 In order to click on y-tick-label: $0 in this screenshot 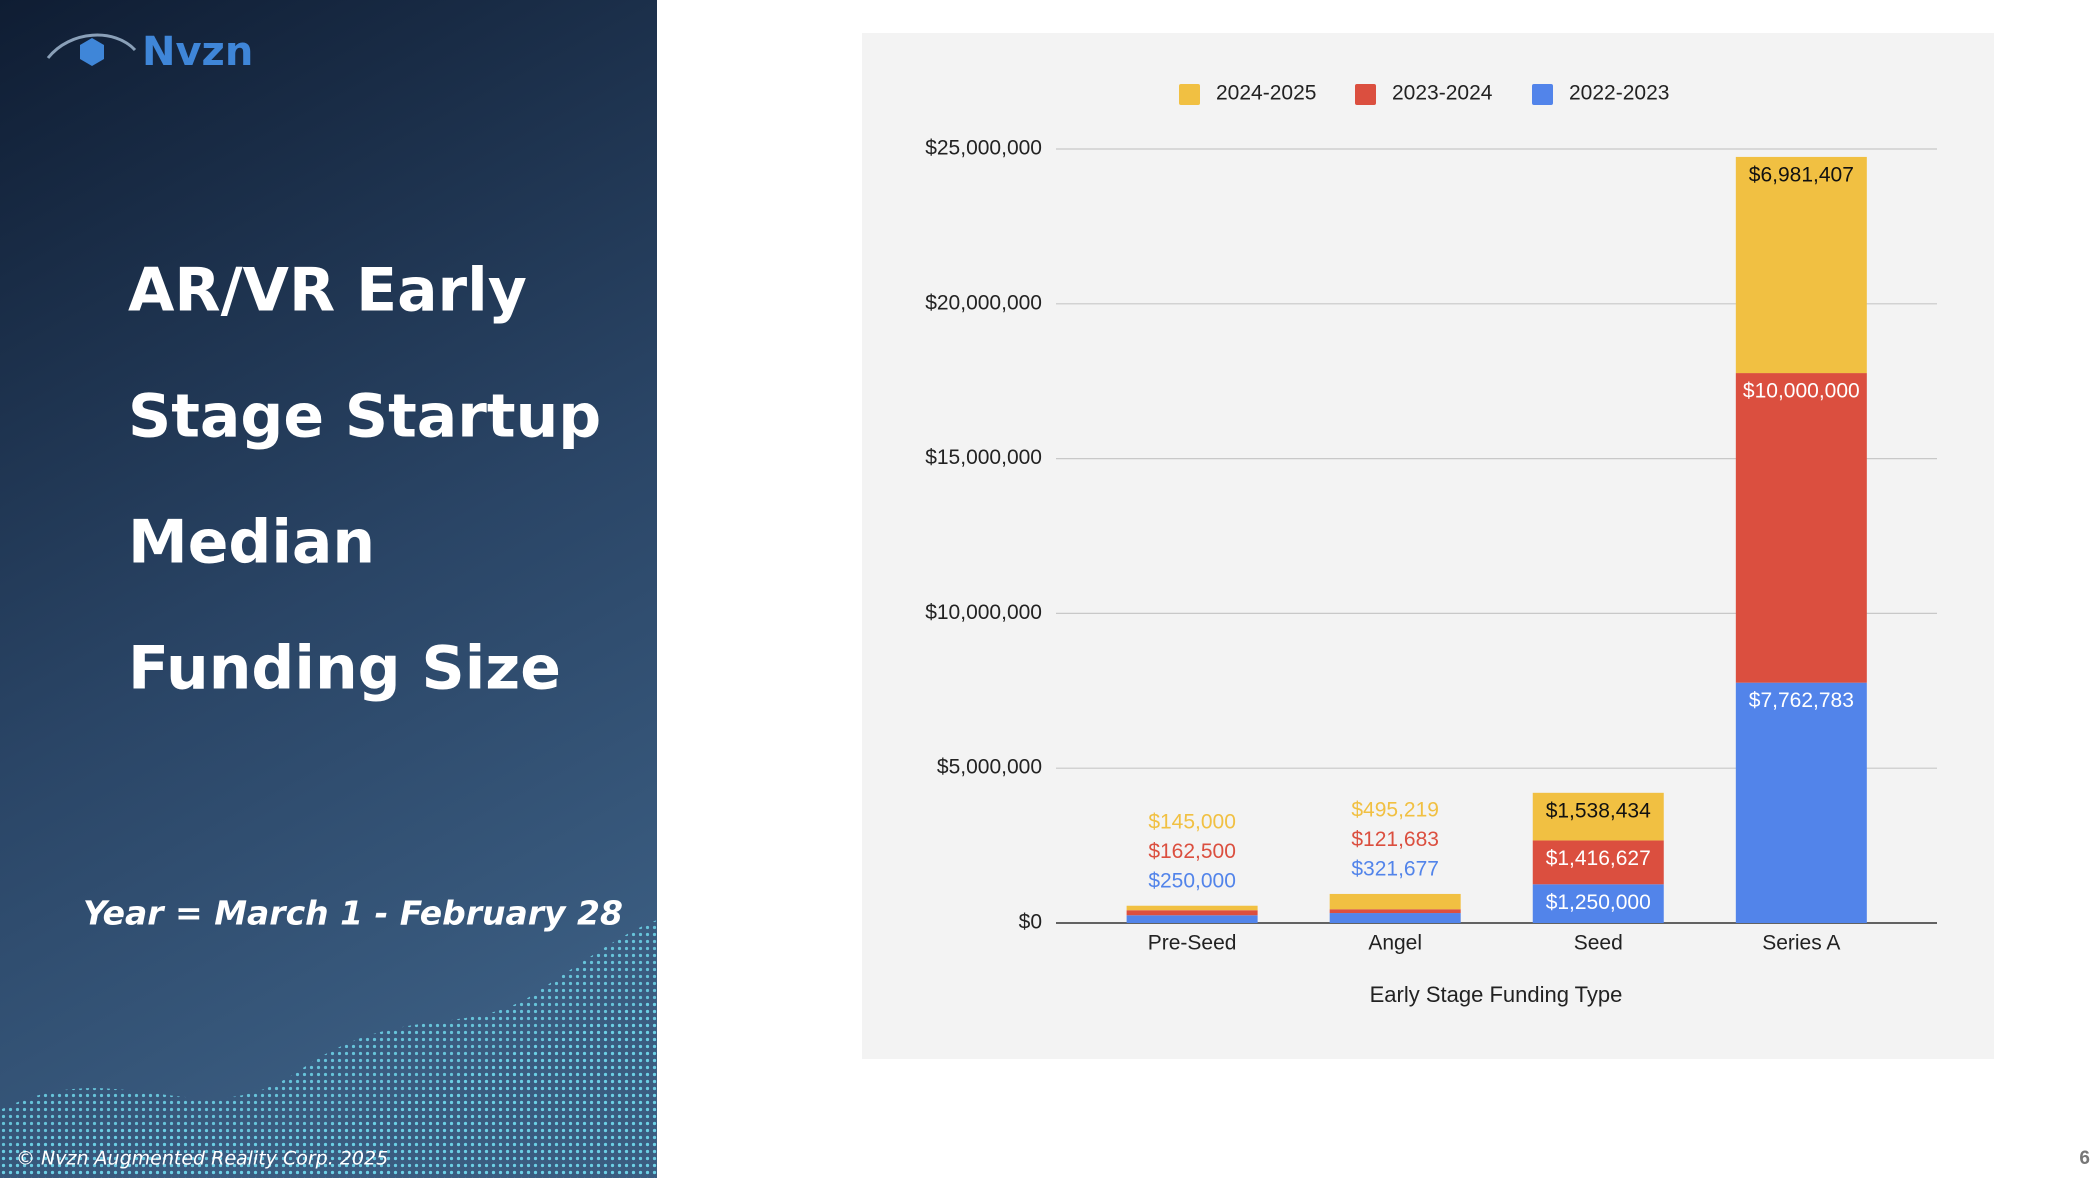, I will do `click(1030, 922)`.